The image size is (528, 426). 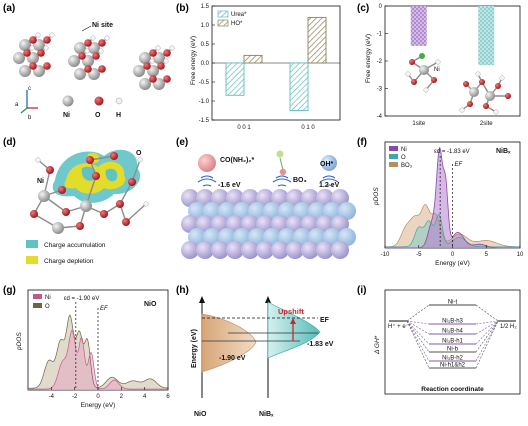 I want to click on accumulation-label: Charge accumulation, so click(x=75, y=245).